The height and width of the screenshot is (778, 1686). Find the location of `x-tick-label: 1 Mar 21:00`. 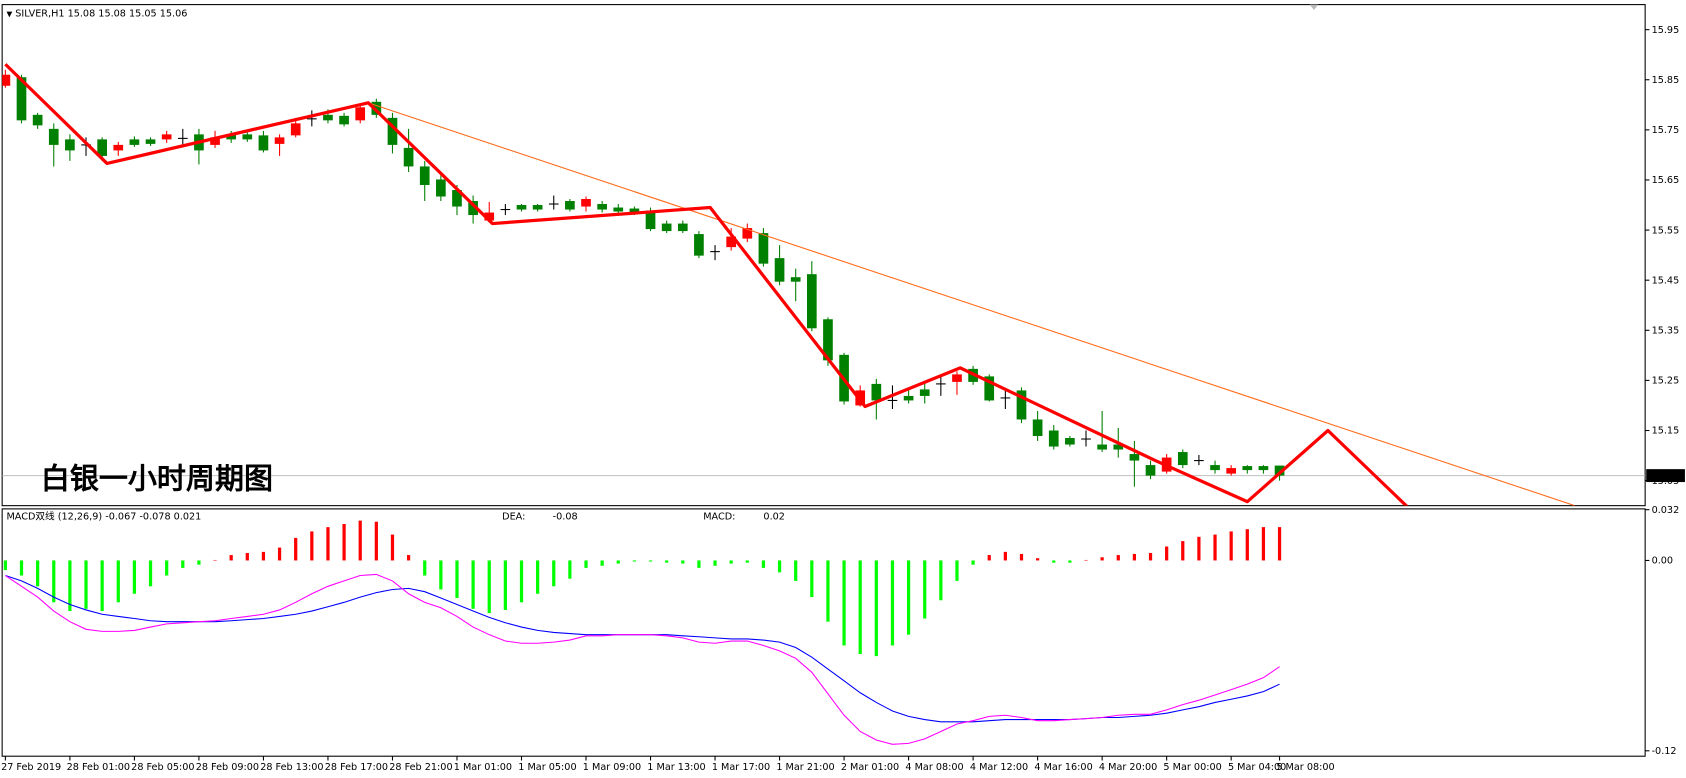

x-tick-label: 1 Mar 21:00 is located at coordinates (805, 767).